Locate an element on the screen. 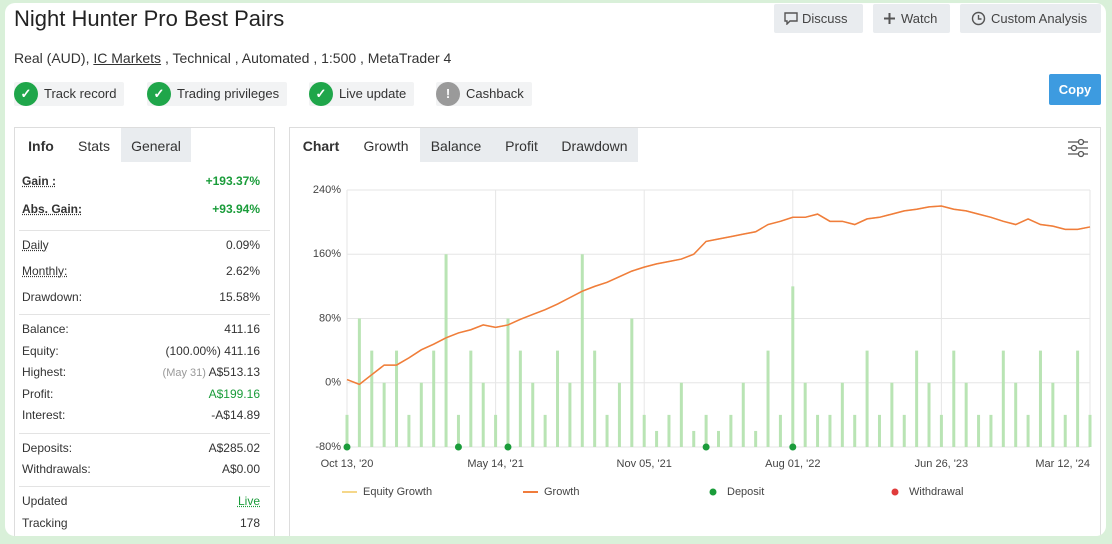 This screenshot has width=1112, height=544. badge-label: Cashback is located at coordinates (495, 93).